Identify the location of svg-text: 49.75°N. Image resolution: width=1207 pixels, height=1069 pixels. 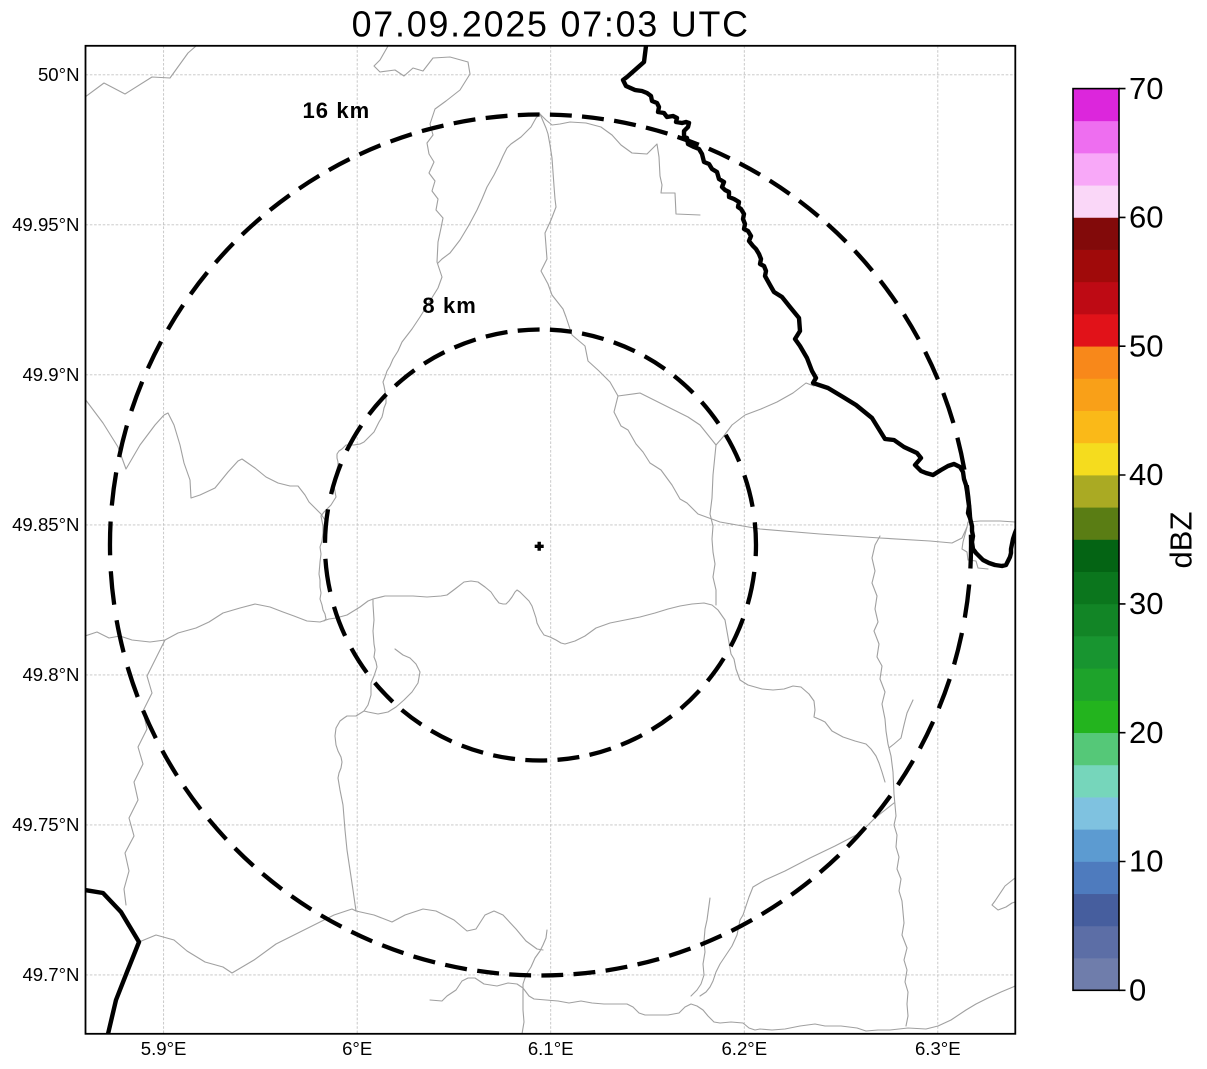
(45, 824).